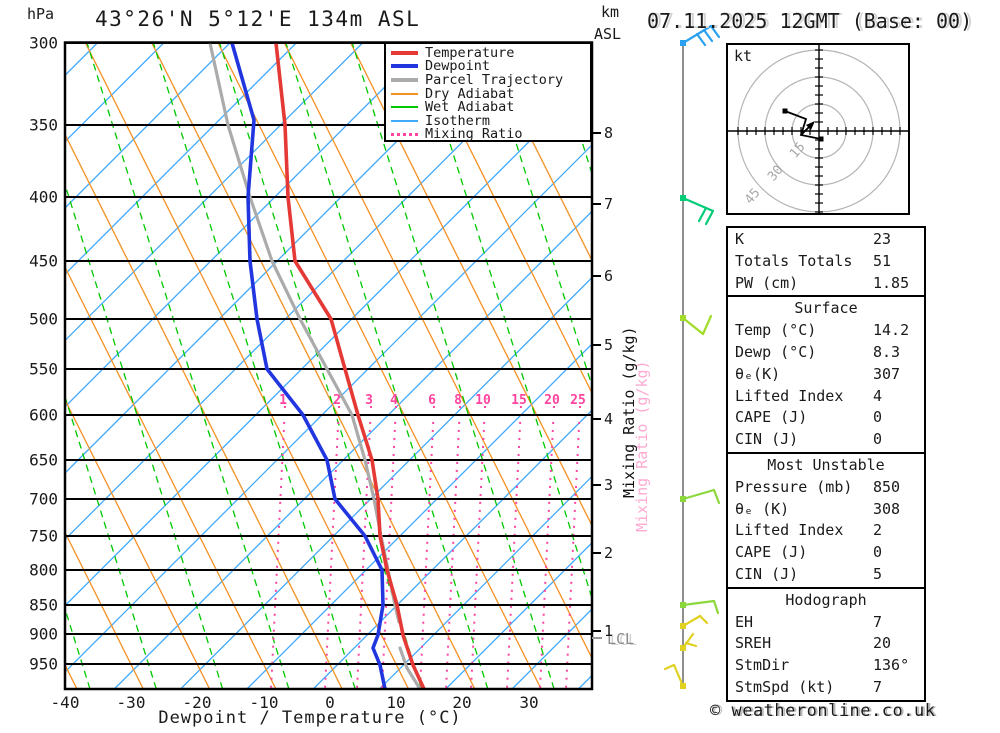 This screenshot has width=1000, height=733. I want to click on temperature-tick-label: -20, so click(197, 702).